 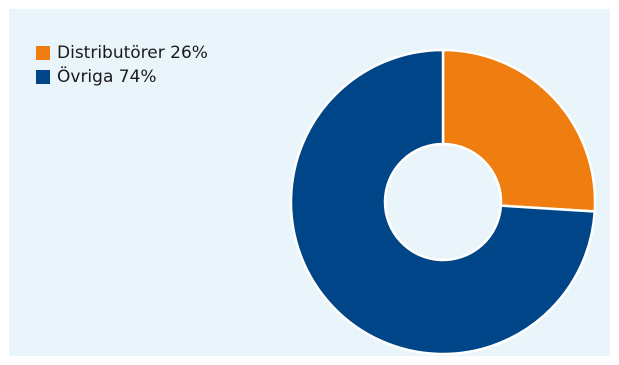 What do you see at coordinates (43, 53) in the screenshot?
I see `legend-swatch-distributorer` at bounding box center [43, 53].